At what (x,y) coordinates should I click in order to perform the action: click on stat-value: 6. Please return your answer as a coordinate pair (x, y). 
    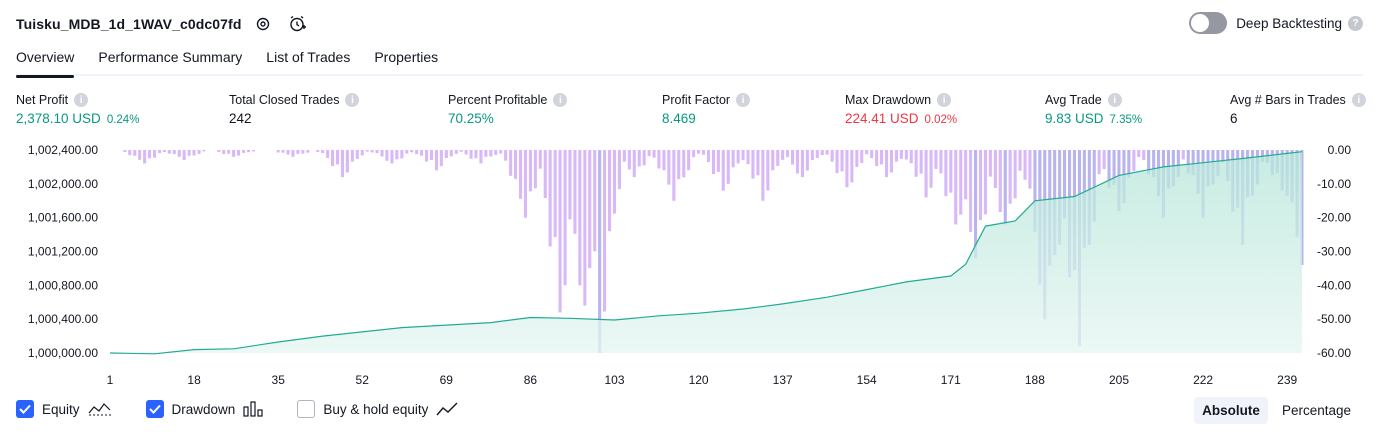
    Looking at the image, I should click on (1234, 118).